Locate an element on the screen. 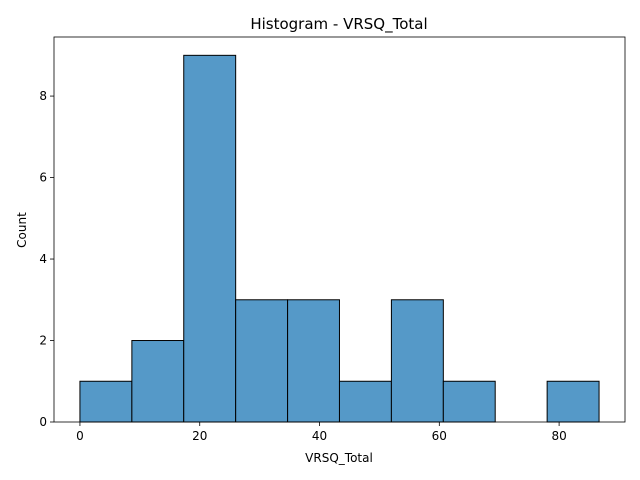  y-tick-label: 2 is located at coordinates (43, 341).